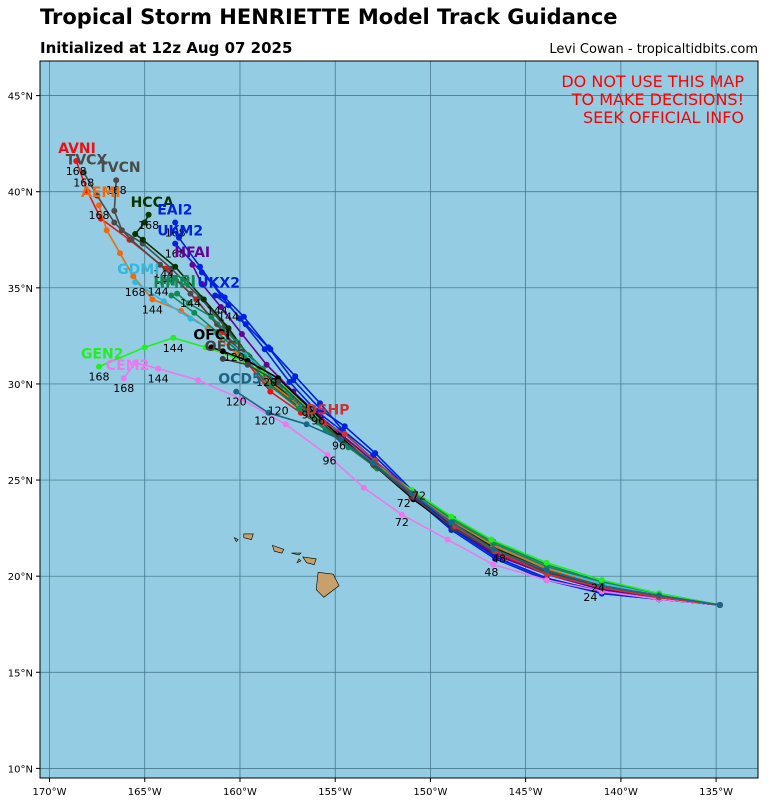 The height and width of the screenshot is (801, 768). I want to click on x-tick-label: 160°W, so click(240, 792).